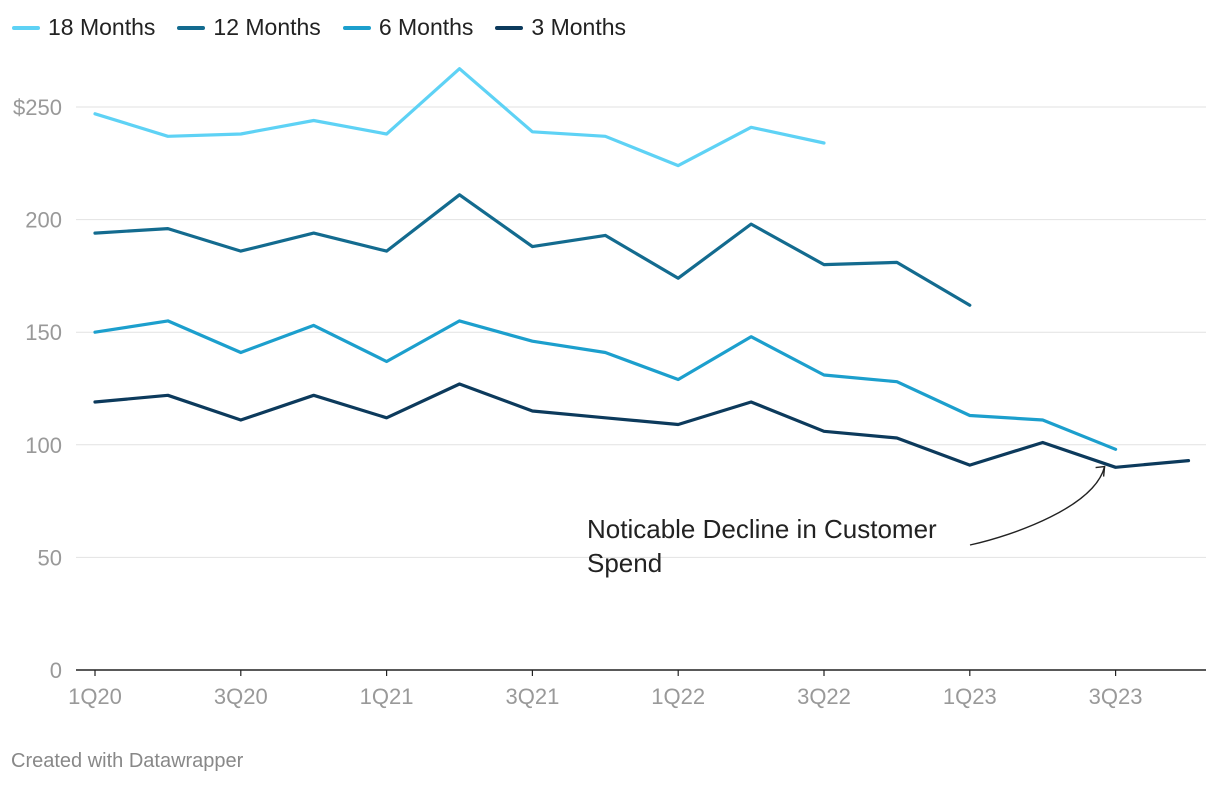 This screenshot has height=786, width=1220. What do you see at coordinates (50, 557) in the screenshot?
I see `y-tick-label: 50` at bounding box center [50, 557].